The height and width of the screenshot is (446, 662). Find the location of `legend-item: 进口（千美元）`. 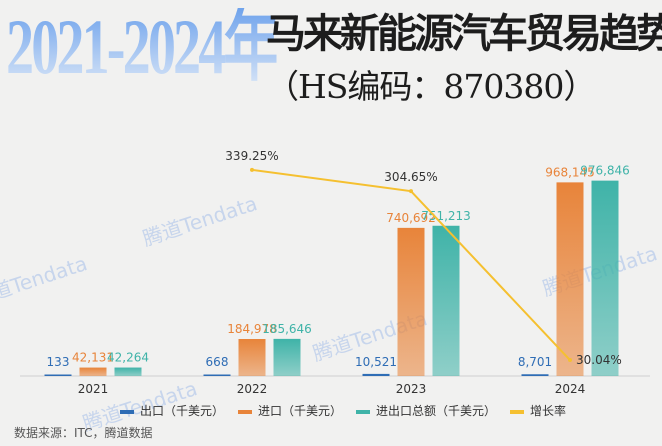

legend-item: 进口（千美元） is located at coordinates (290, 410).